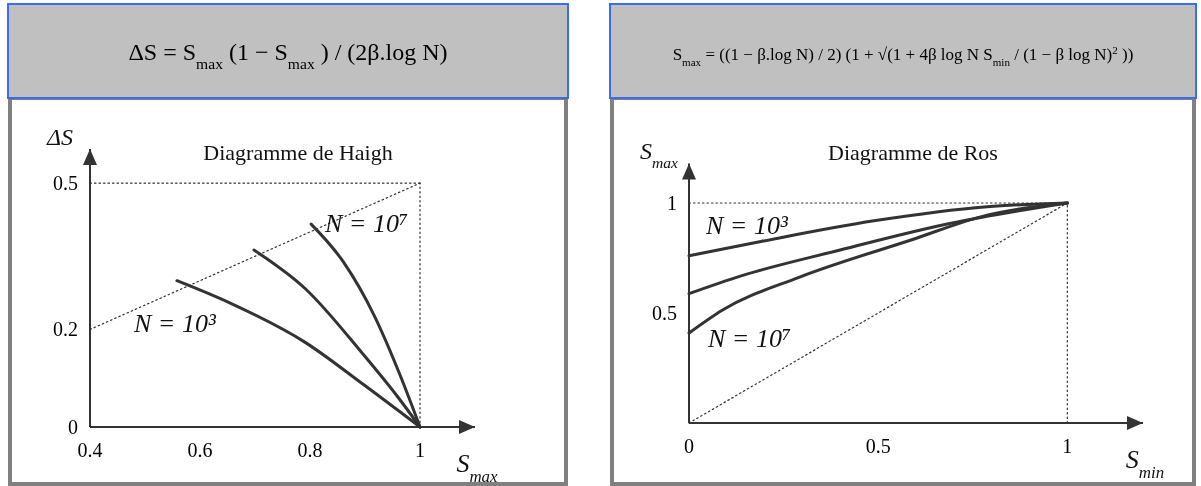 The height and width of the screenshot is (486, 1201). Describe the element at coordinates (90, 450) in the screenshot. I see `x-tick-label: 0.4` at that location.